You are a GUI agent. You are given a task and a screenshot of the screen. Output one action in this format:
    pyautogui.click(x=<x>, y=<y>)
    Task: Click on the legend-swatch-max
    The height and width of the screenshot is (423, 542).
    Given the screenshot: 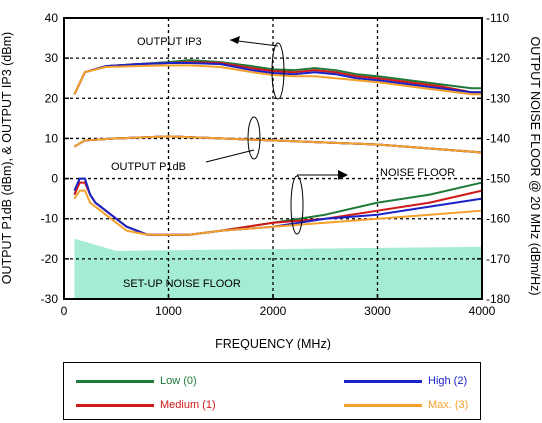 What is the action you would take?
    pyautogui.click(x=383, y=405)
    